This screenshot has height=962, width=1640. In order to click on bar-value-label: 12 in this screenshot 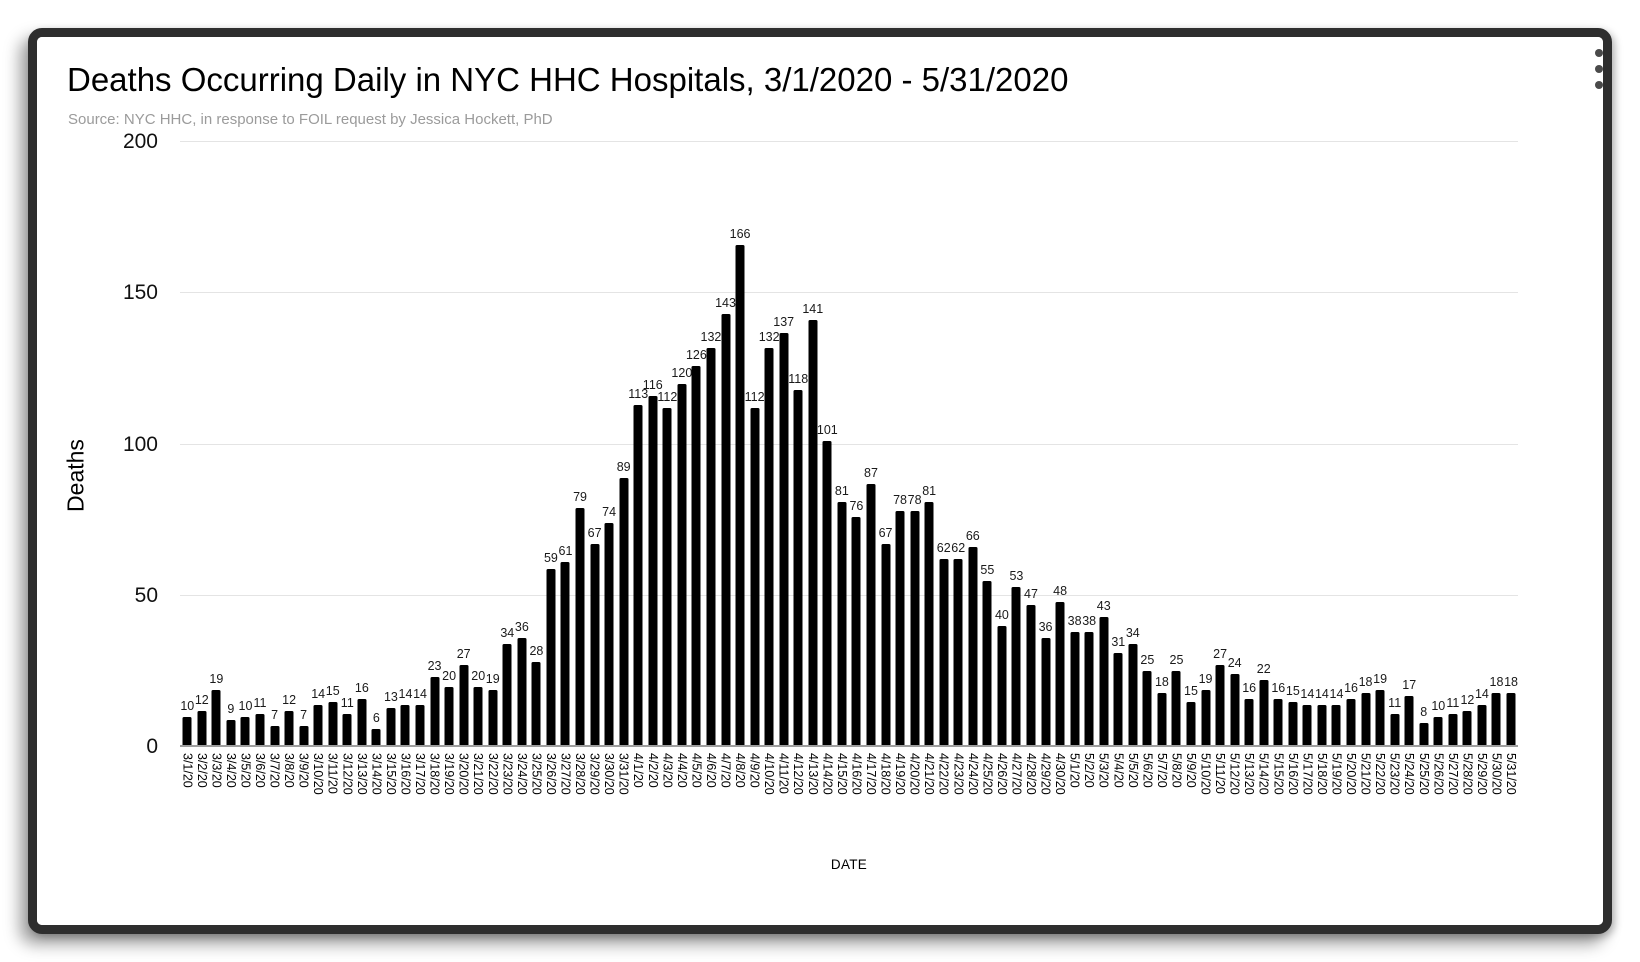, I will do `click(1467, 699)`.